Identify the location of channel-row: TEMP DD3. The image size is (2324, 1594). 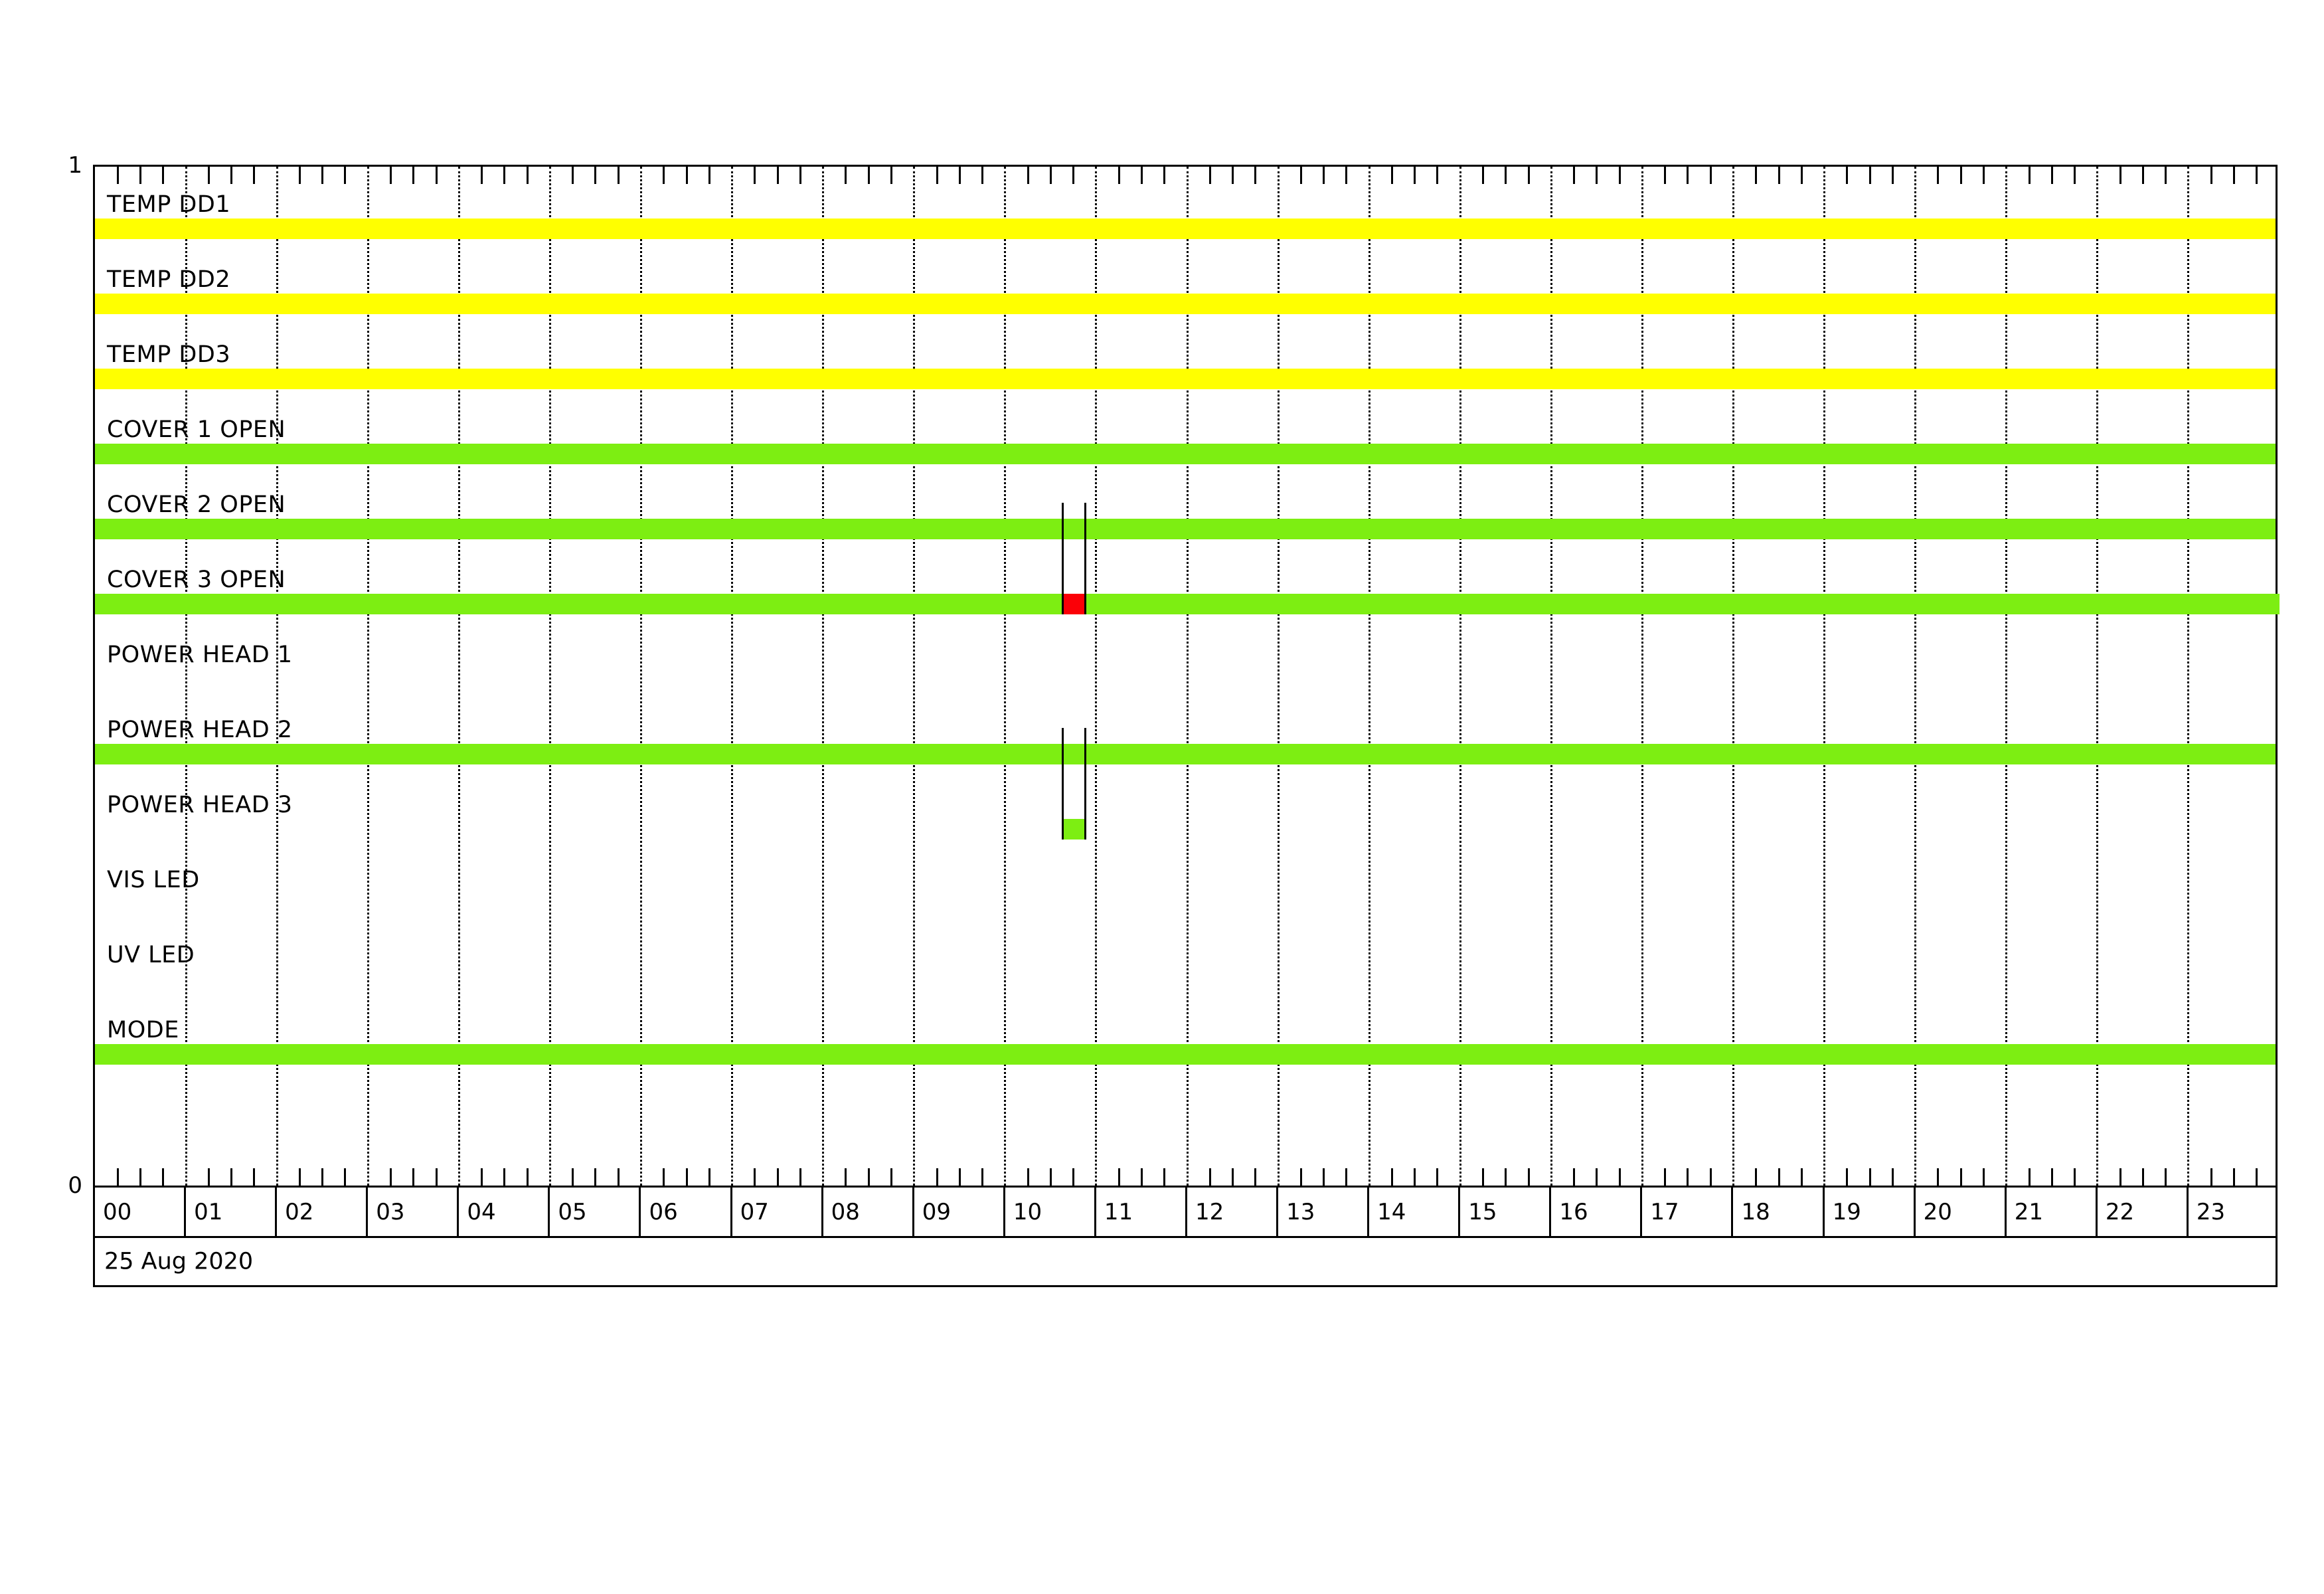
(1186, 351).